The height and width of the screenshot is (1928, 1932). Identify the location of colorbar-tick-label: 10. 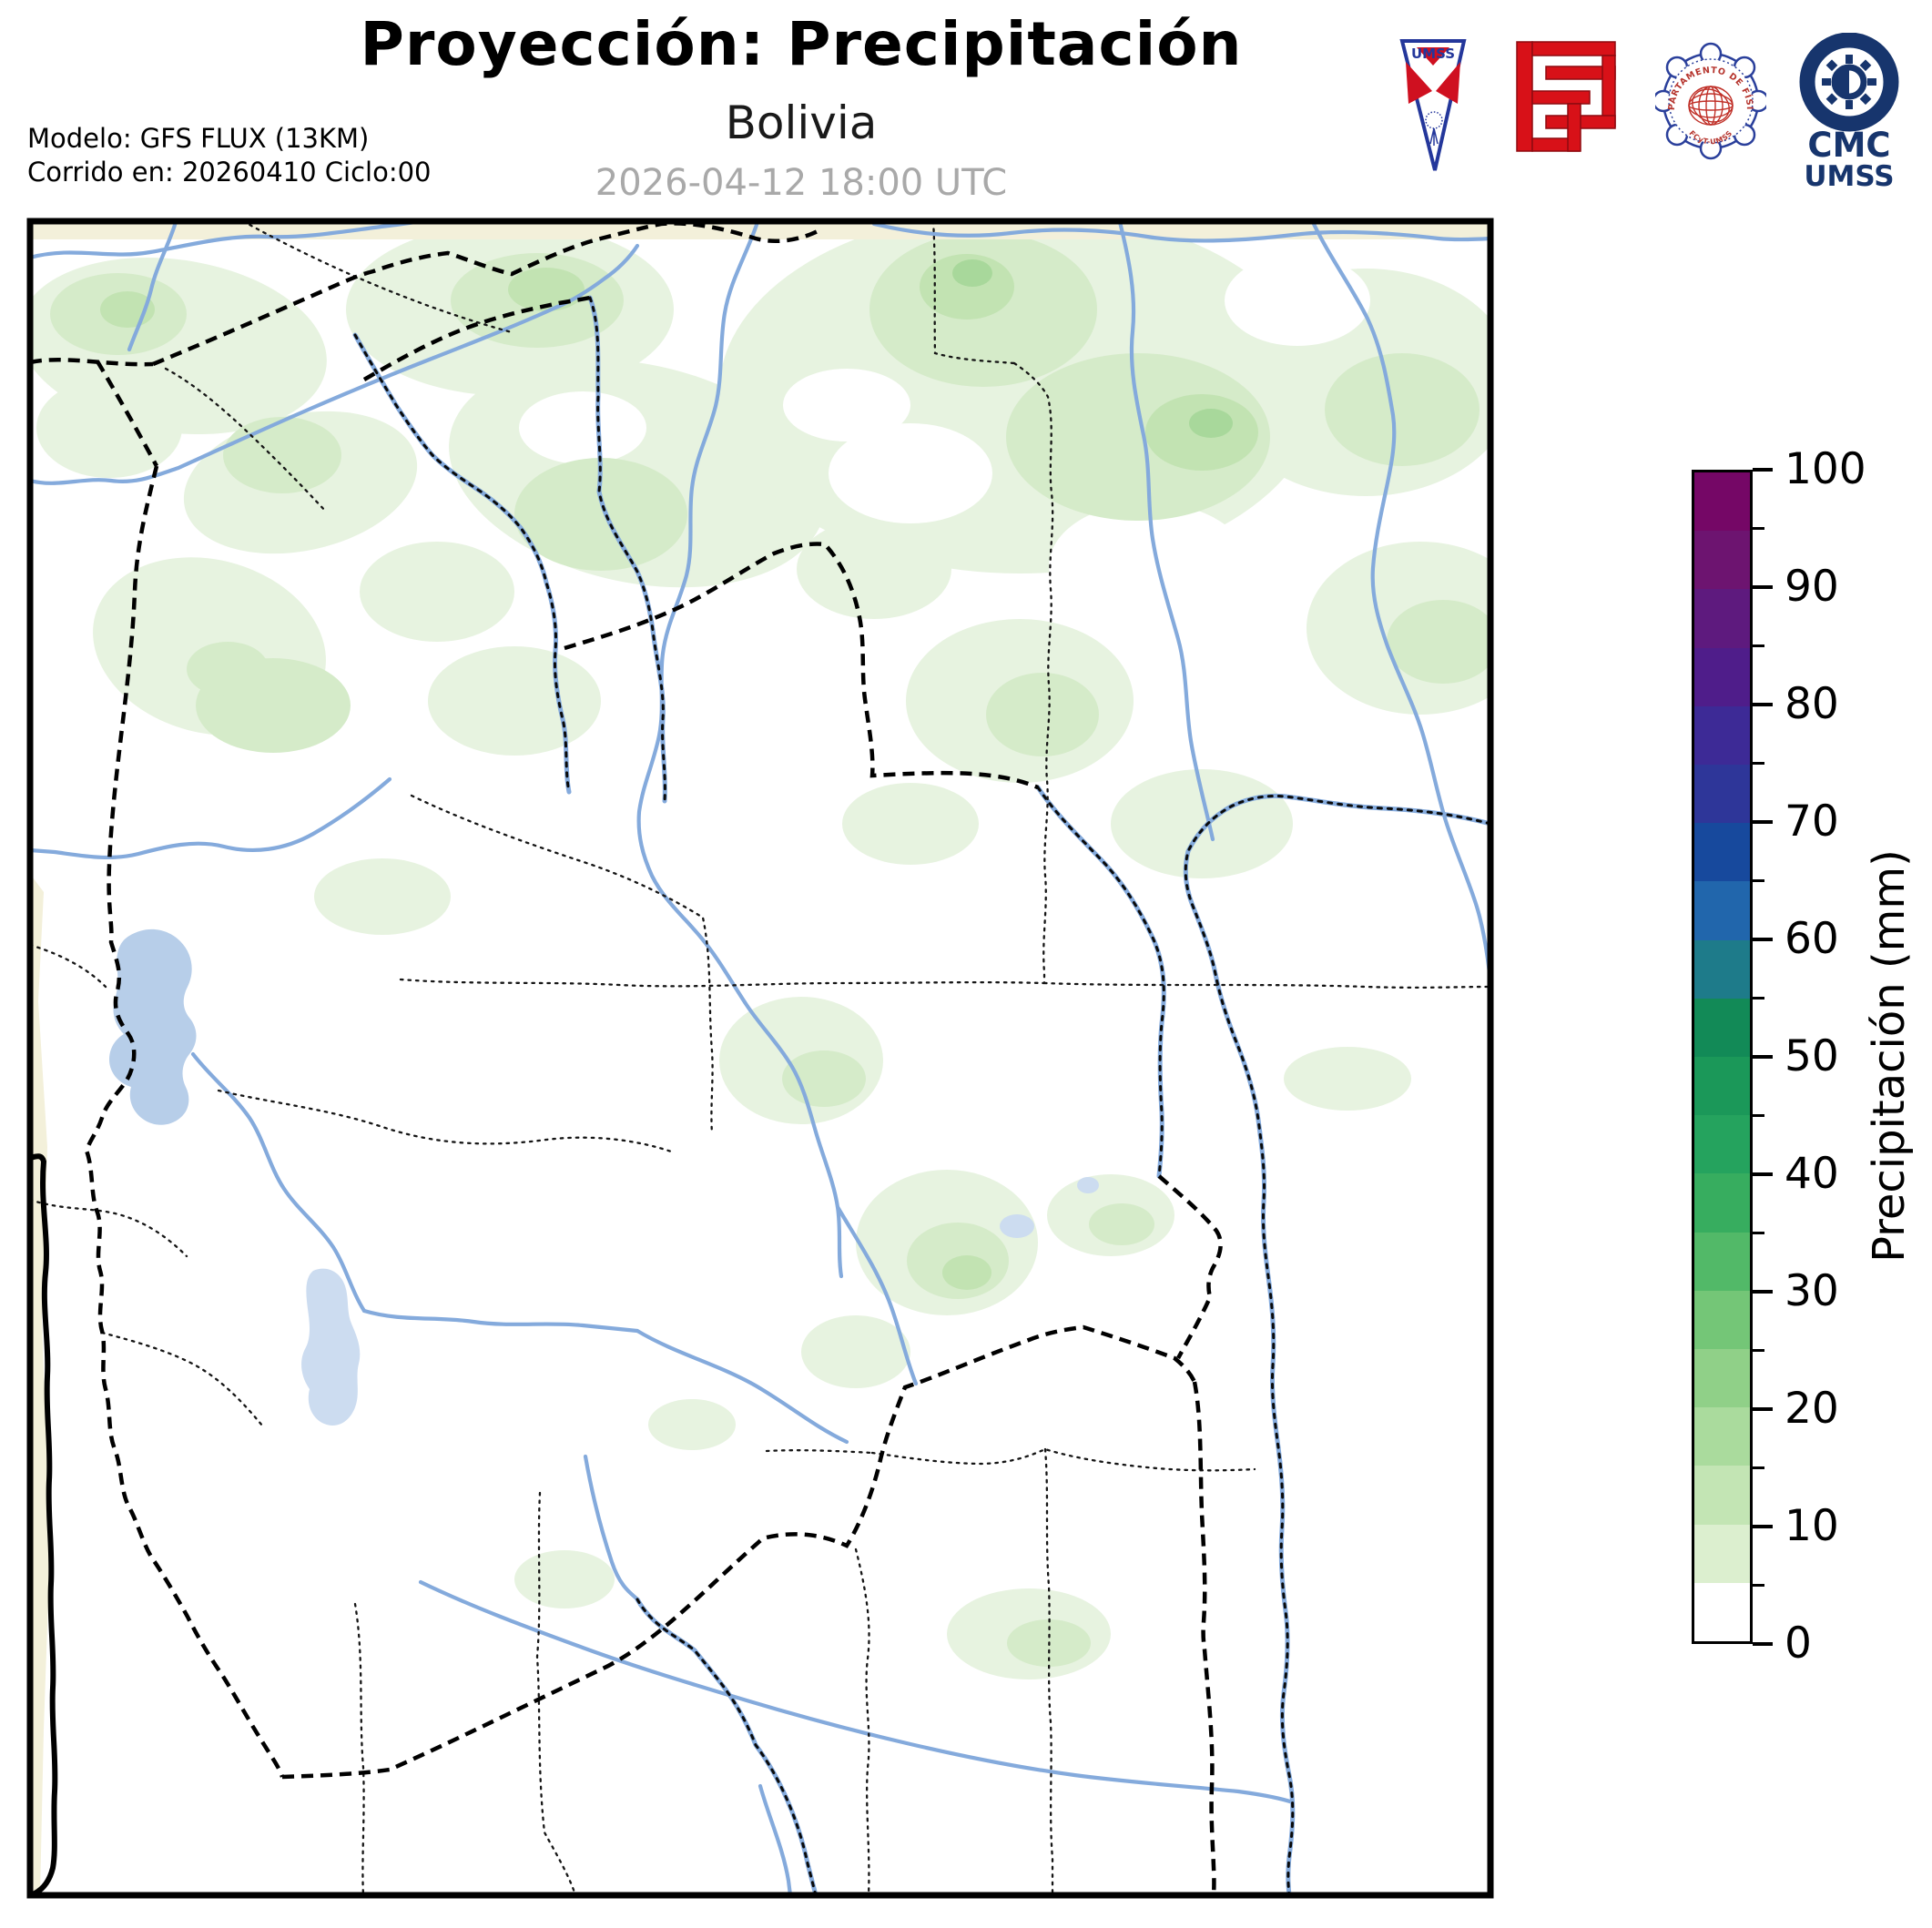
(1812, 1526).